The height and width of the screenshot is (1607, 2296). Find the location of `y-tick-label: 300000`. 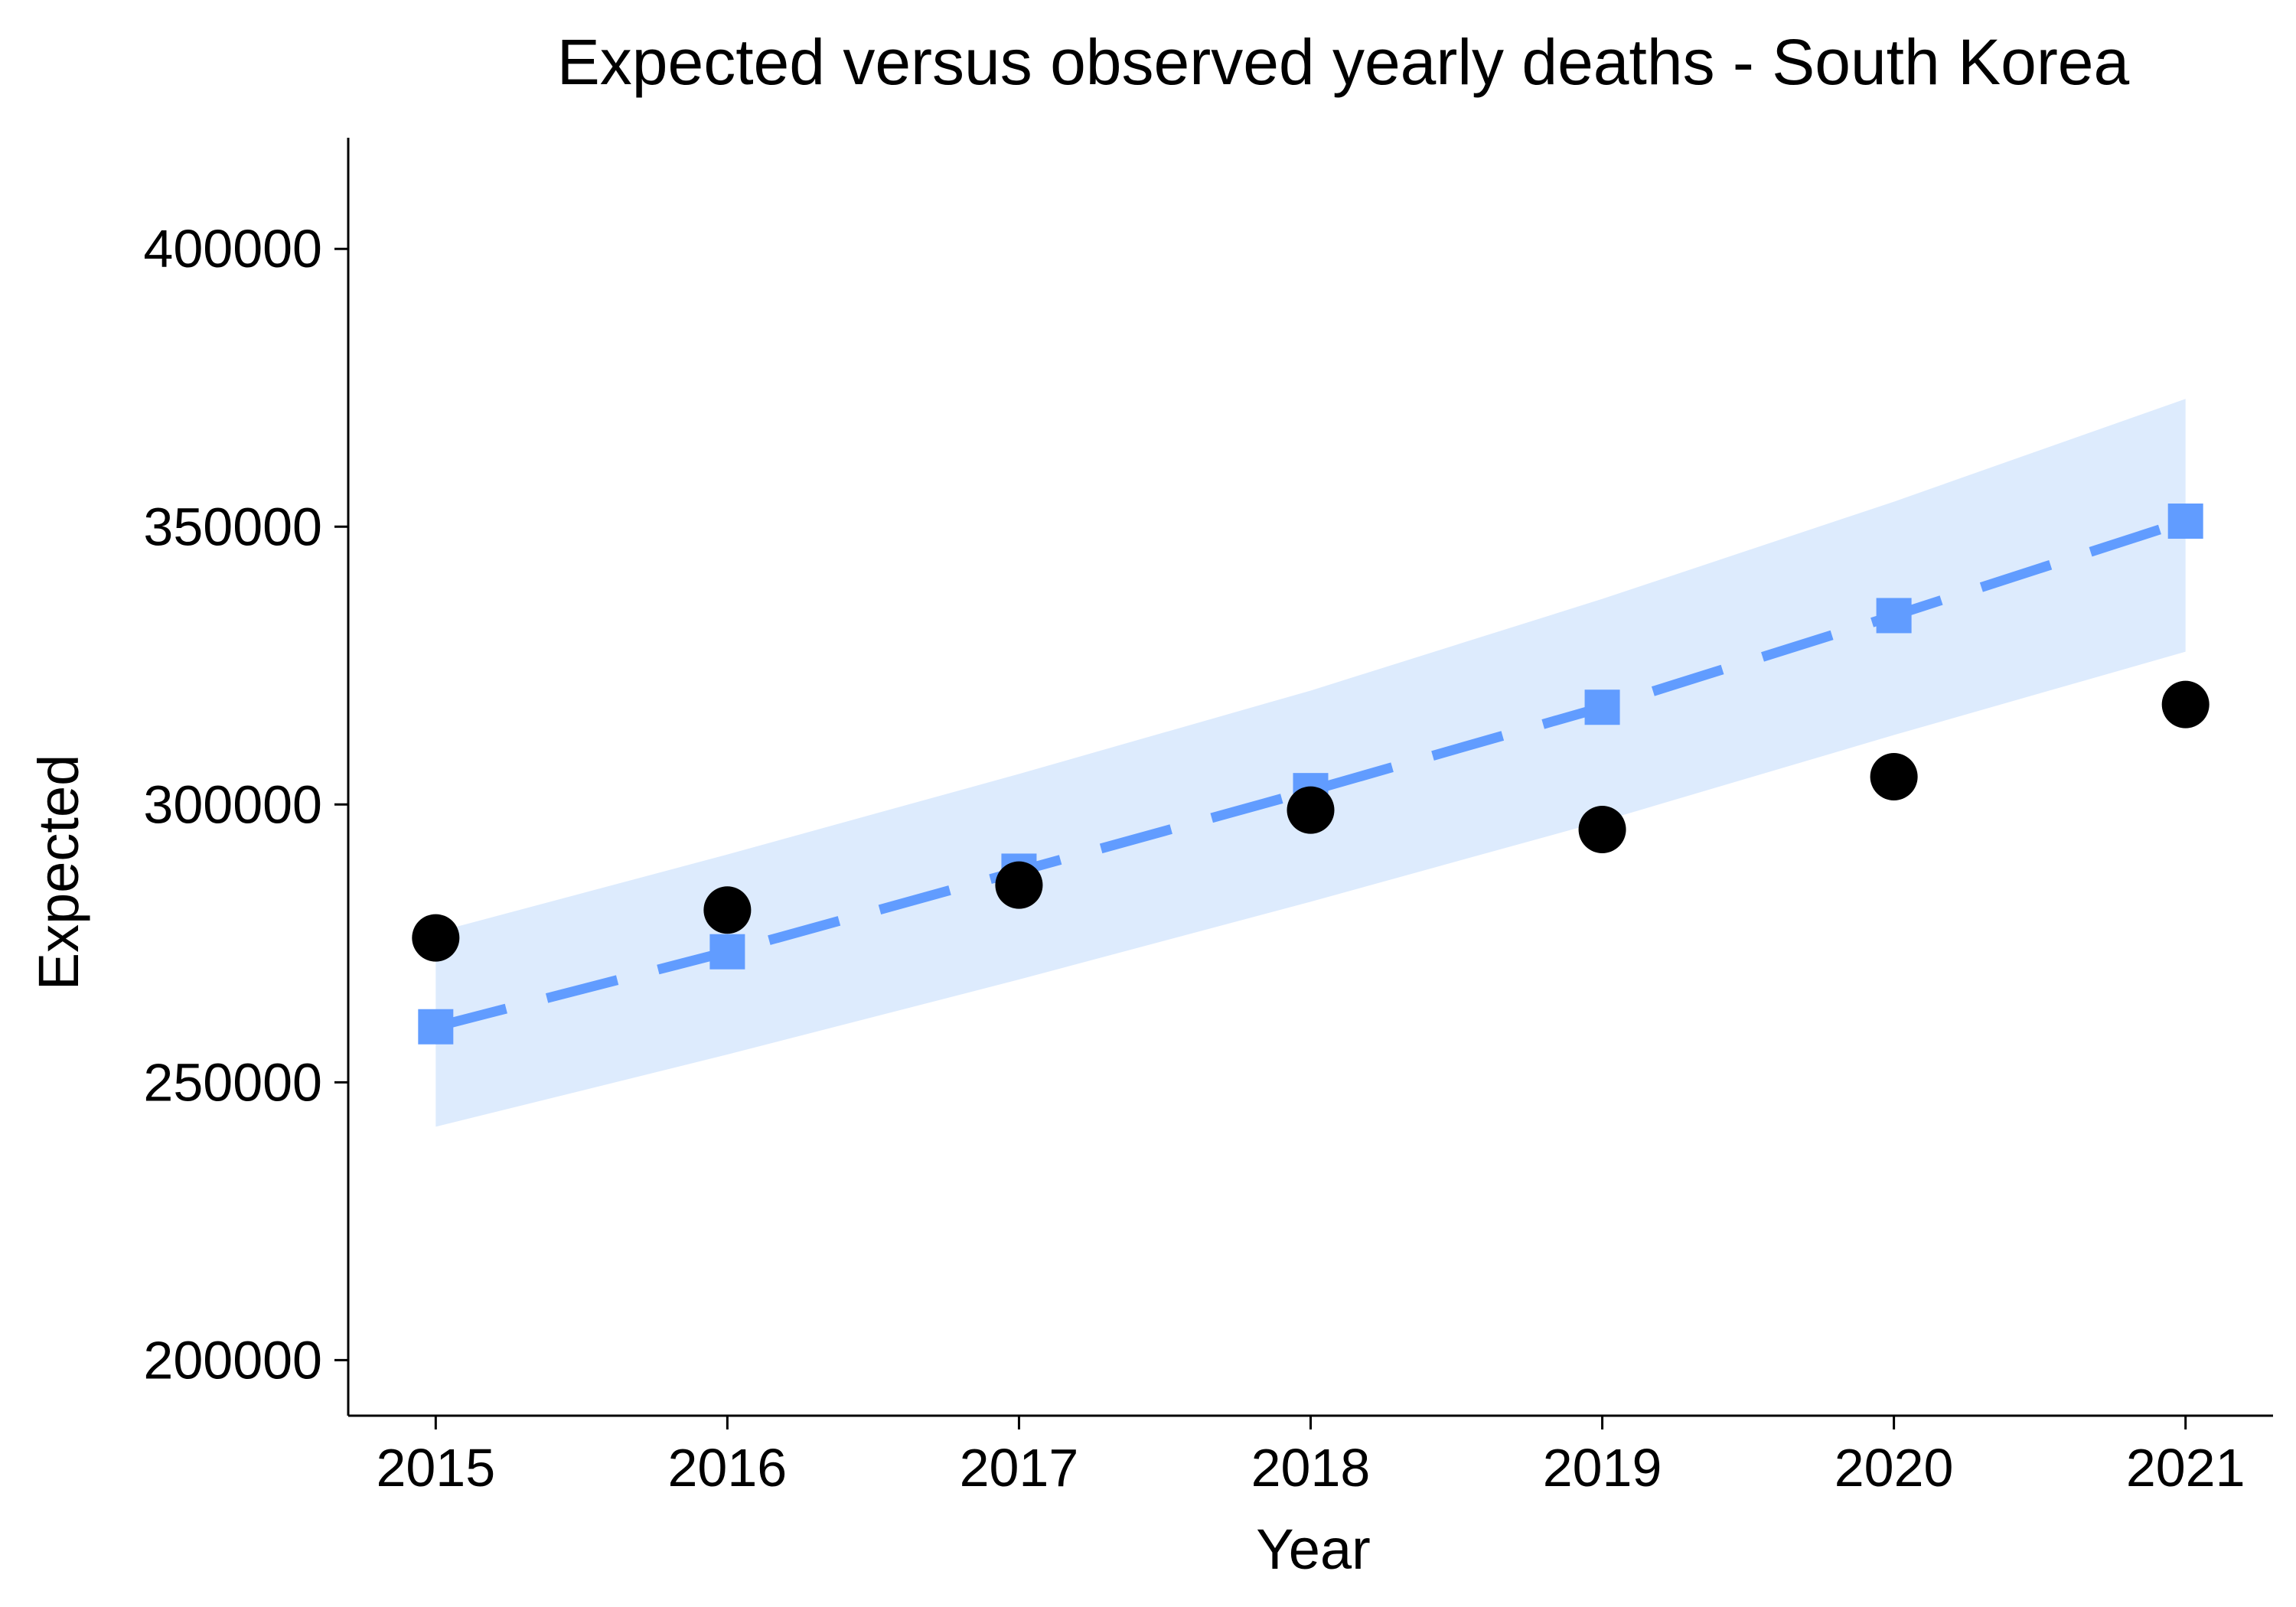

y-tick-label: 300000 is located at coordinates (232, 804).